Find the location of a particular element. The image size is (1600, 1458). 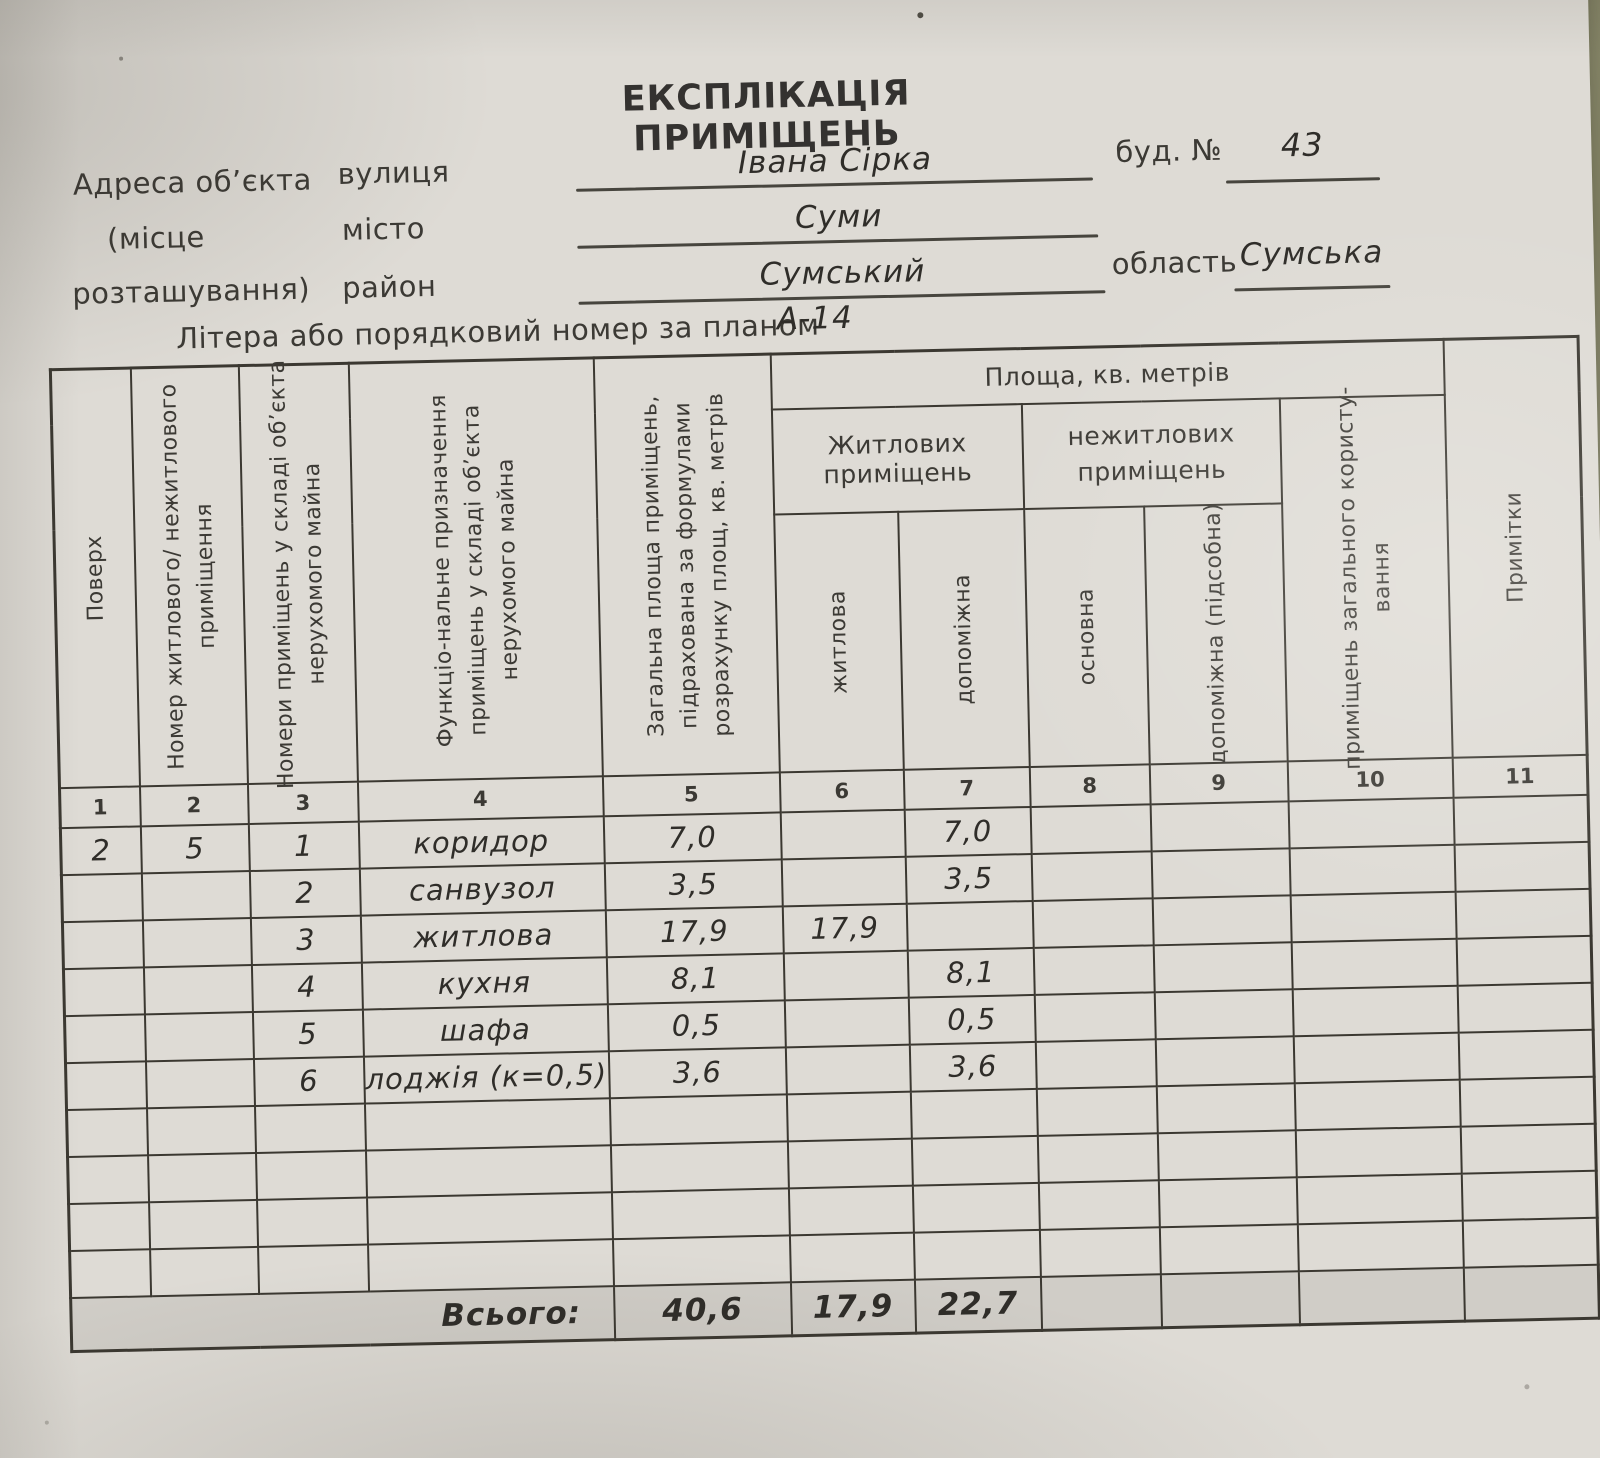

table-cell: шафа is located at coordinates (485, 1030).